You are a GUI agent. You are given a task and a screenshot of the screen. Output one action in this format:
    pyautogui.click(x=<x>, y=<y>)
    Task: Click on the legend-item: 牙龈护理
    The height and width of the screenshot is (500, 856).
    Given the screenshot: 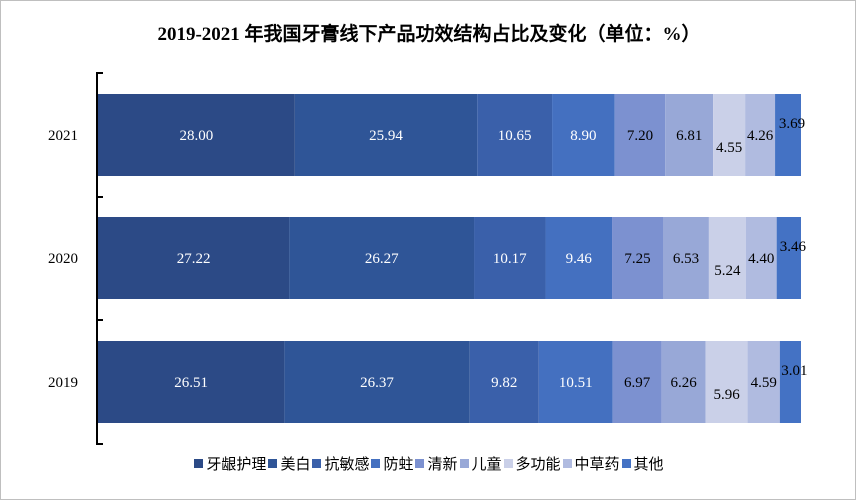 What is the action you would take?
    pyautogui.click(x=230, y=463)
    